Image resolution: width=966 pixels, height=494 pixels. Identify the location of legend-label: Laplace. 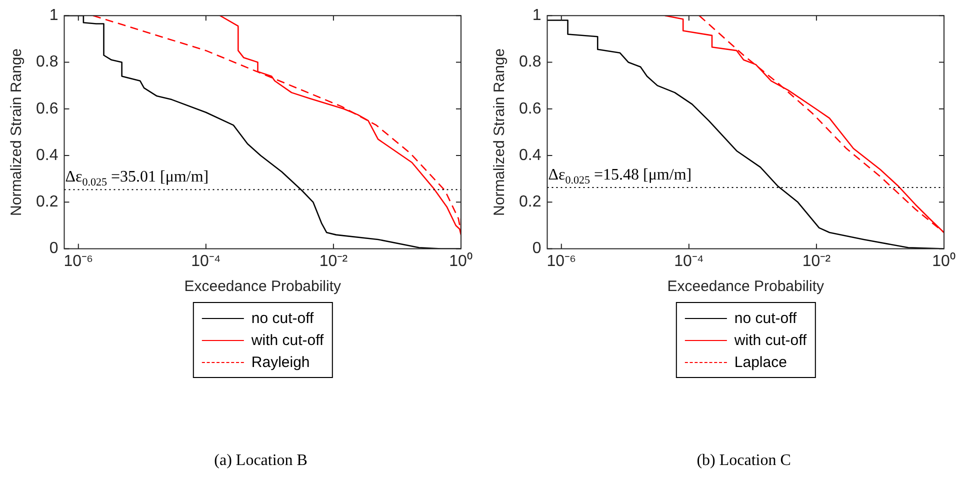
(760, 362).